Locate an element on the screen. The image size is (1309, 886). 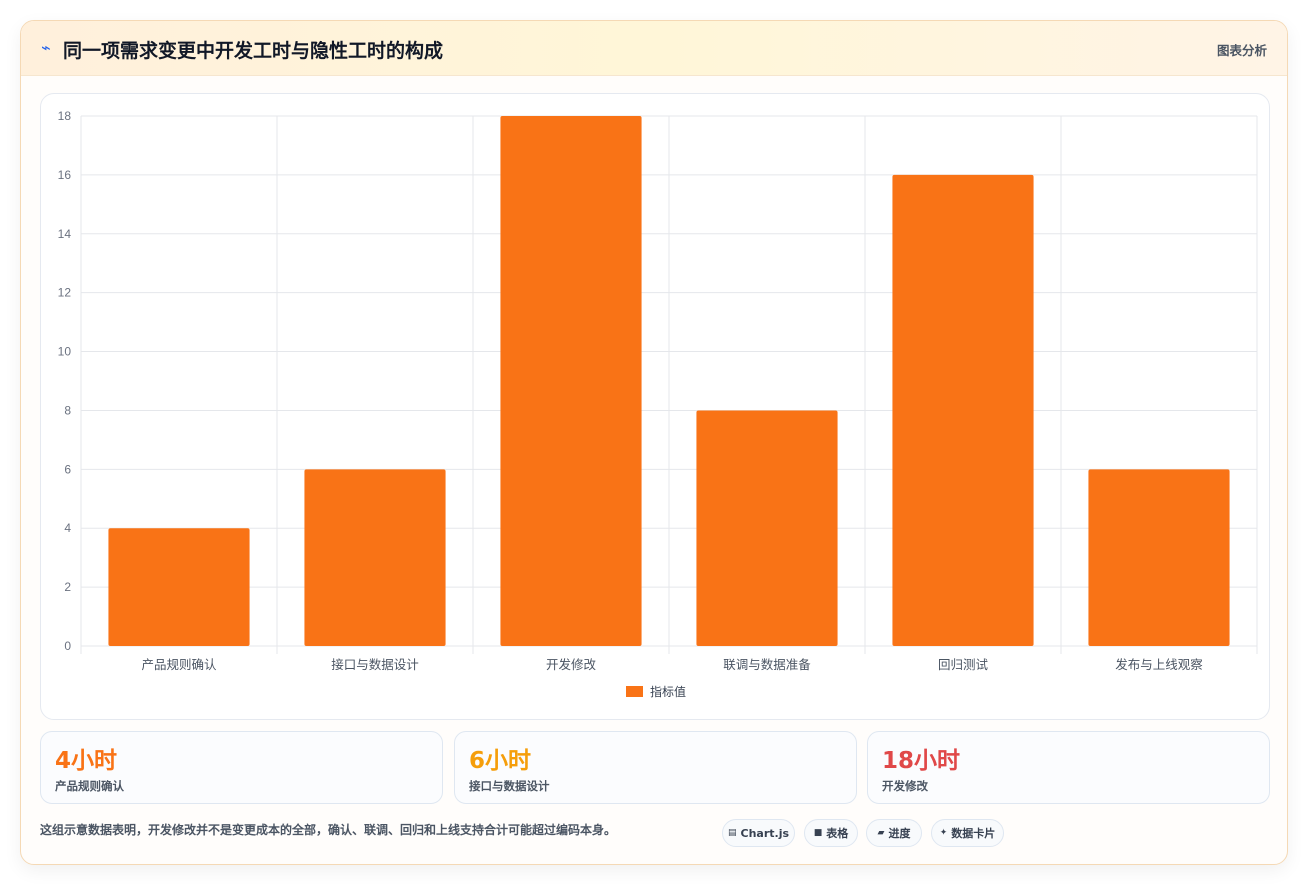
stat-card-dev-changes: 18小时 开发修改 is located at coordinates (1068, 767).